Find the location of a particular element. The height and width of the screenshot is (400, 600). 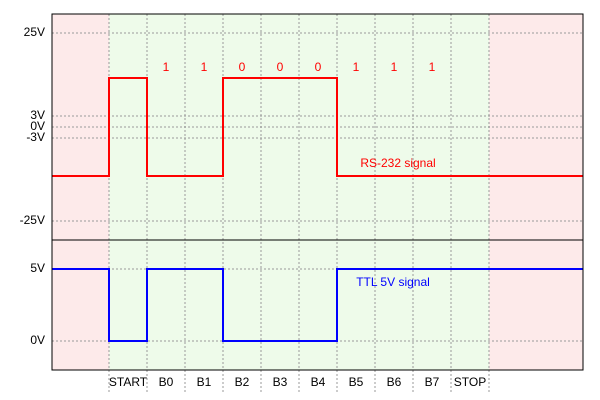

column-label: B4 is located at coordinates (318, 382).